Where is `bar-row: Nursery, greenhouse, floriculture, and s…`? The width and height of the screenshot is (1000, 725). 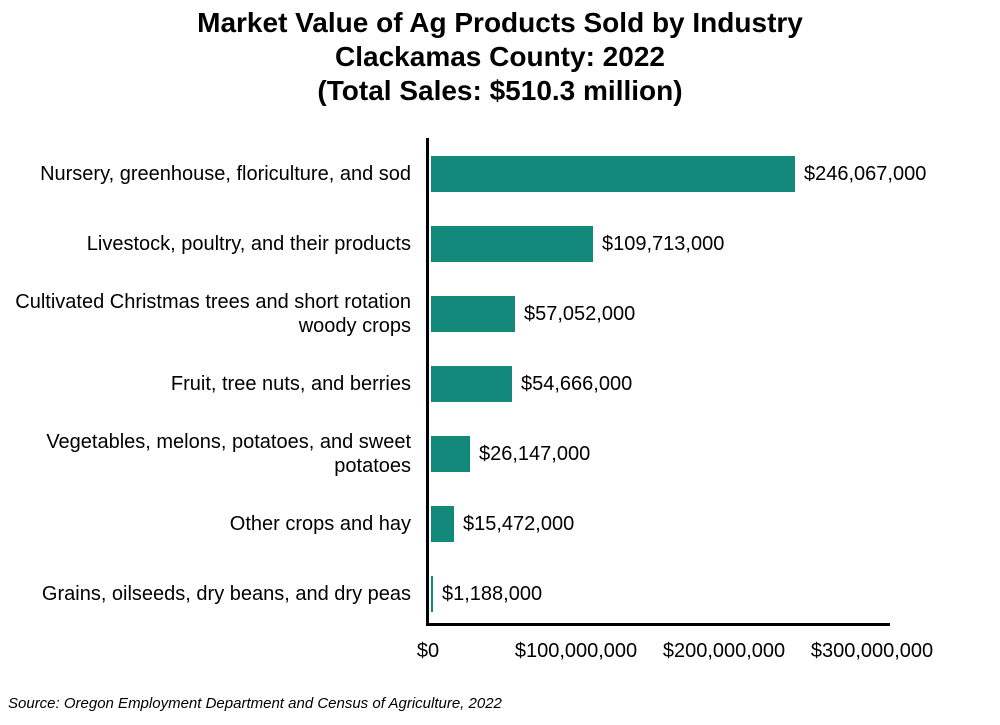
bar-row: Nursery, greenhouse, floriculture, and s… is located at coordinates (500, 174).